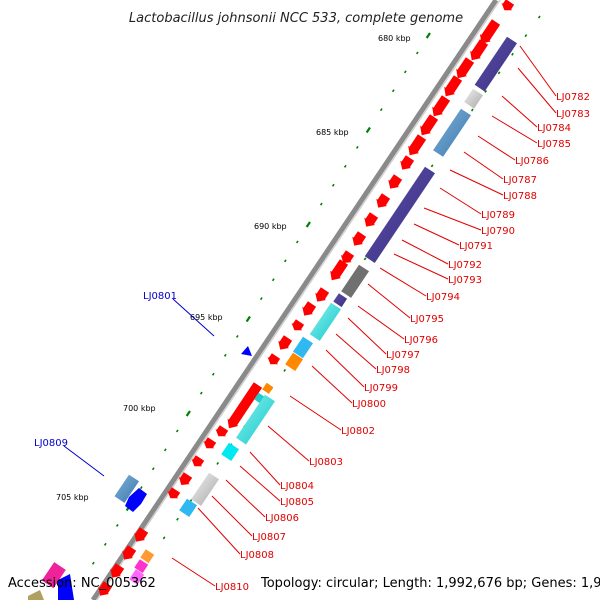 The height and width of the screenshot is (600, 600). I want to click on gene-label: LJ0791, so click(476, 246).